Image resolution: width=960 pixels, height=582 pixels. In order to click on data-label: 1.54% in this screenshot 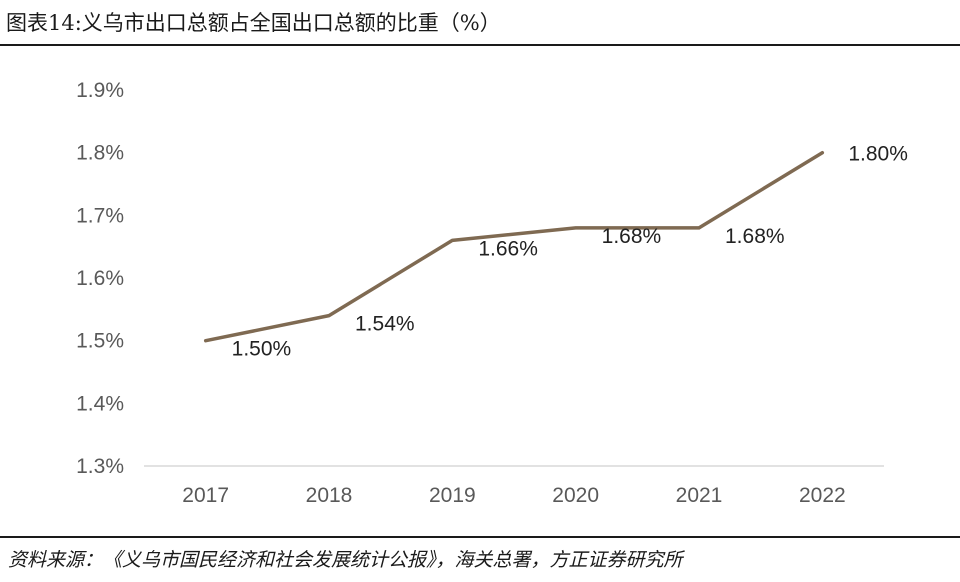, I will do `click(385, 324)`.